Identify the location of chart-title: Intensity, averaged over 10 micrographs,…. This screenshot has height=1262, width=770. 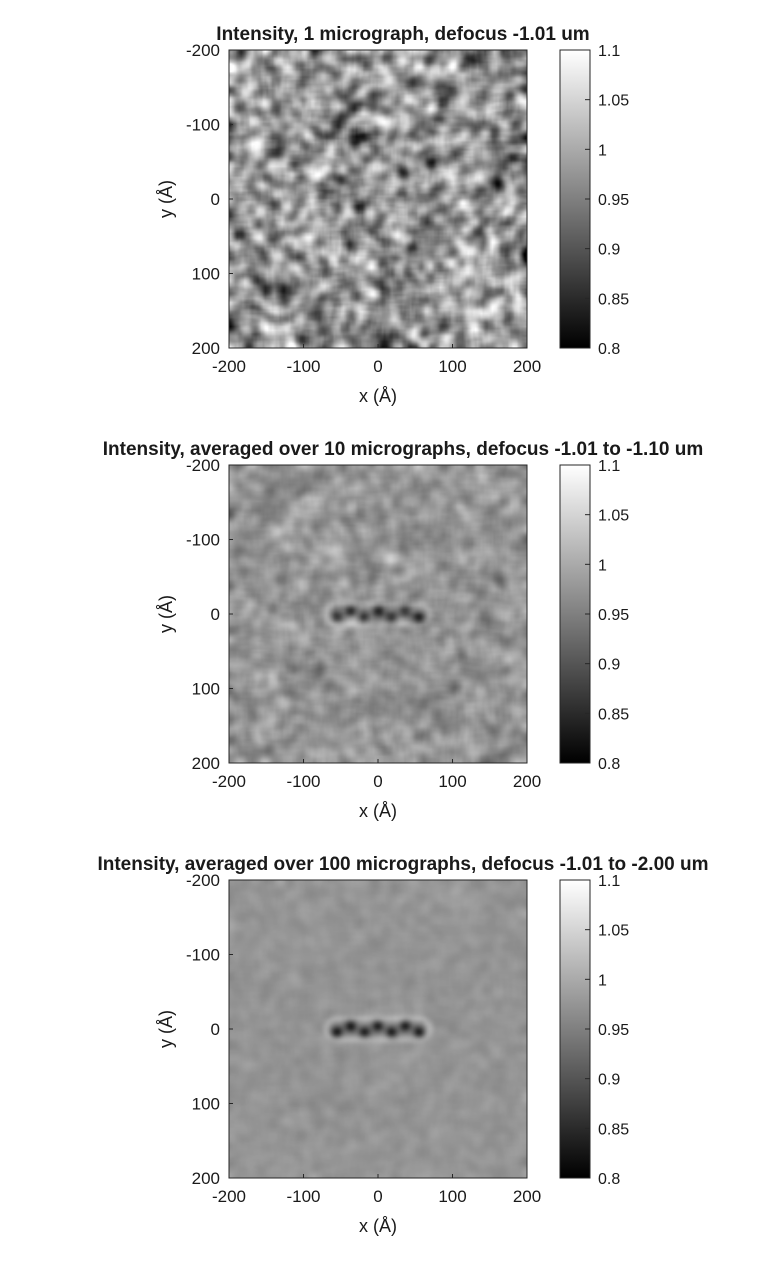
(403, 449).